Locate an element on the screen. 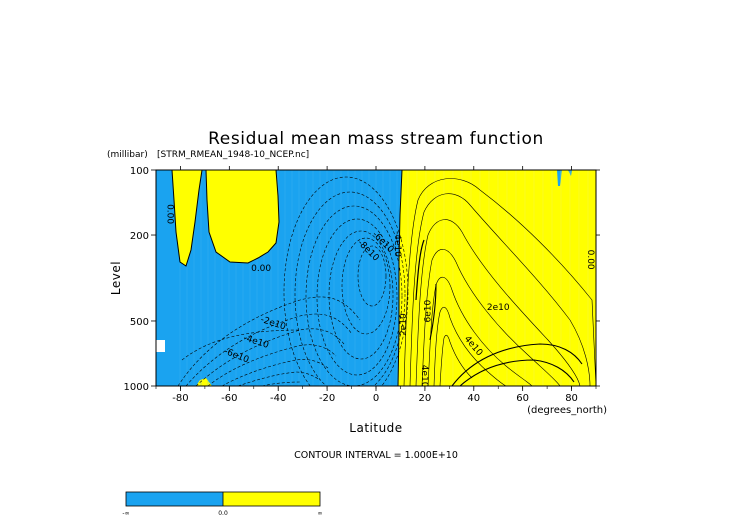 The image size is (752, 532). y-tick-label: 500 is located at coordinates (139, 322).